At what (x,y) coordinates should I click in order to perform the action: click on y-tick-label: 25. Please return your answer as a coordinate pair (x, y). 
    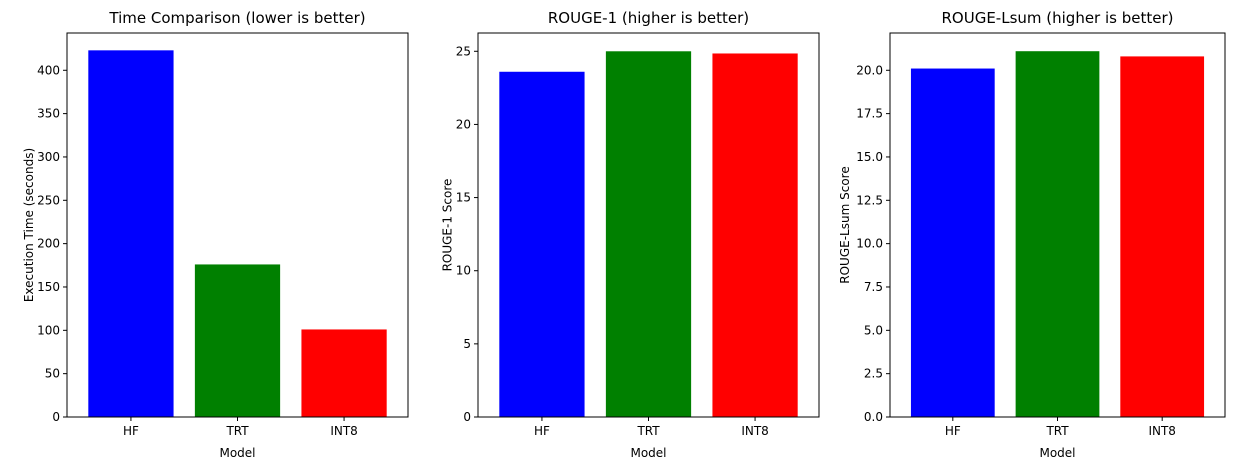
    Looking at the image, I should click on (463, 51).